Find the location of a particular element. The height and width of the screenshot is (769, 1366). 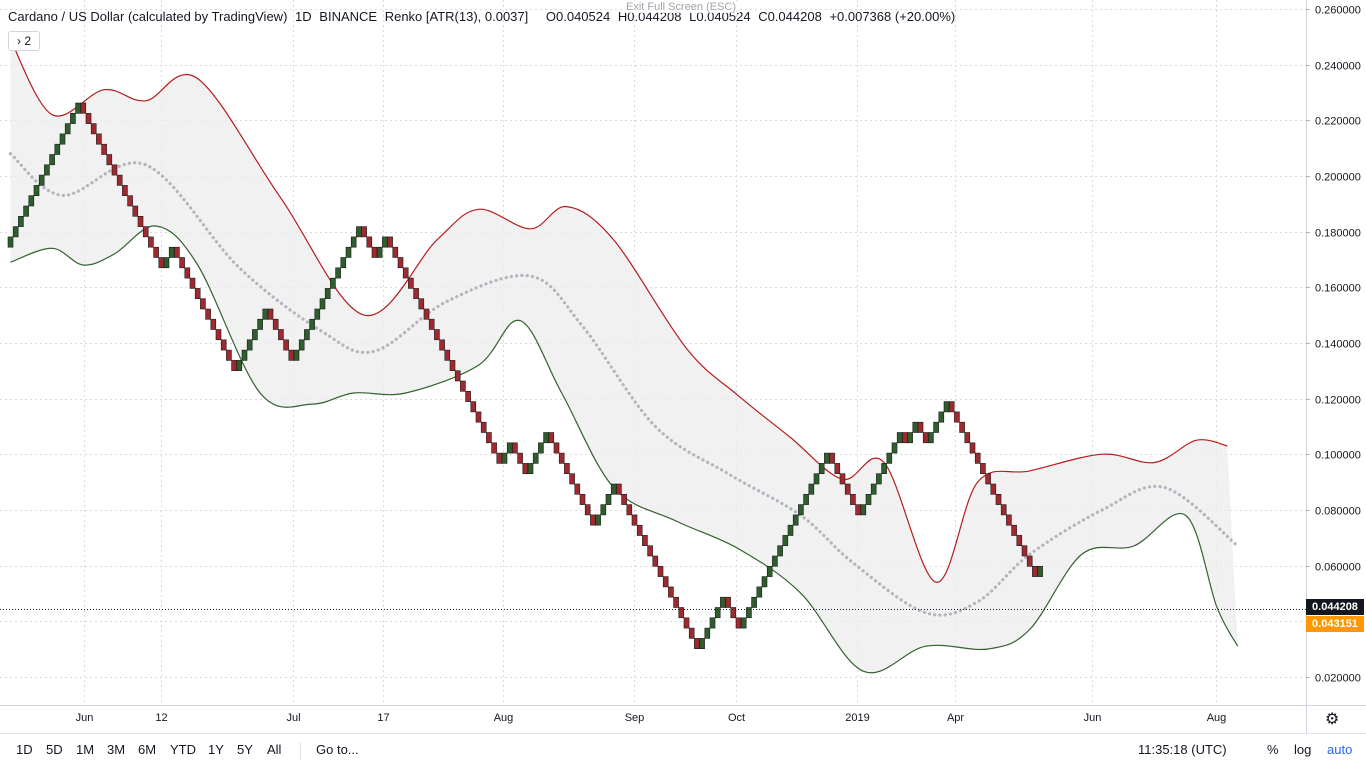

timeframe-5y-button: 5Y is located at coordinates (245, 749).